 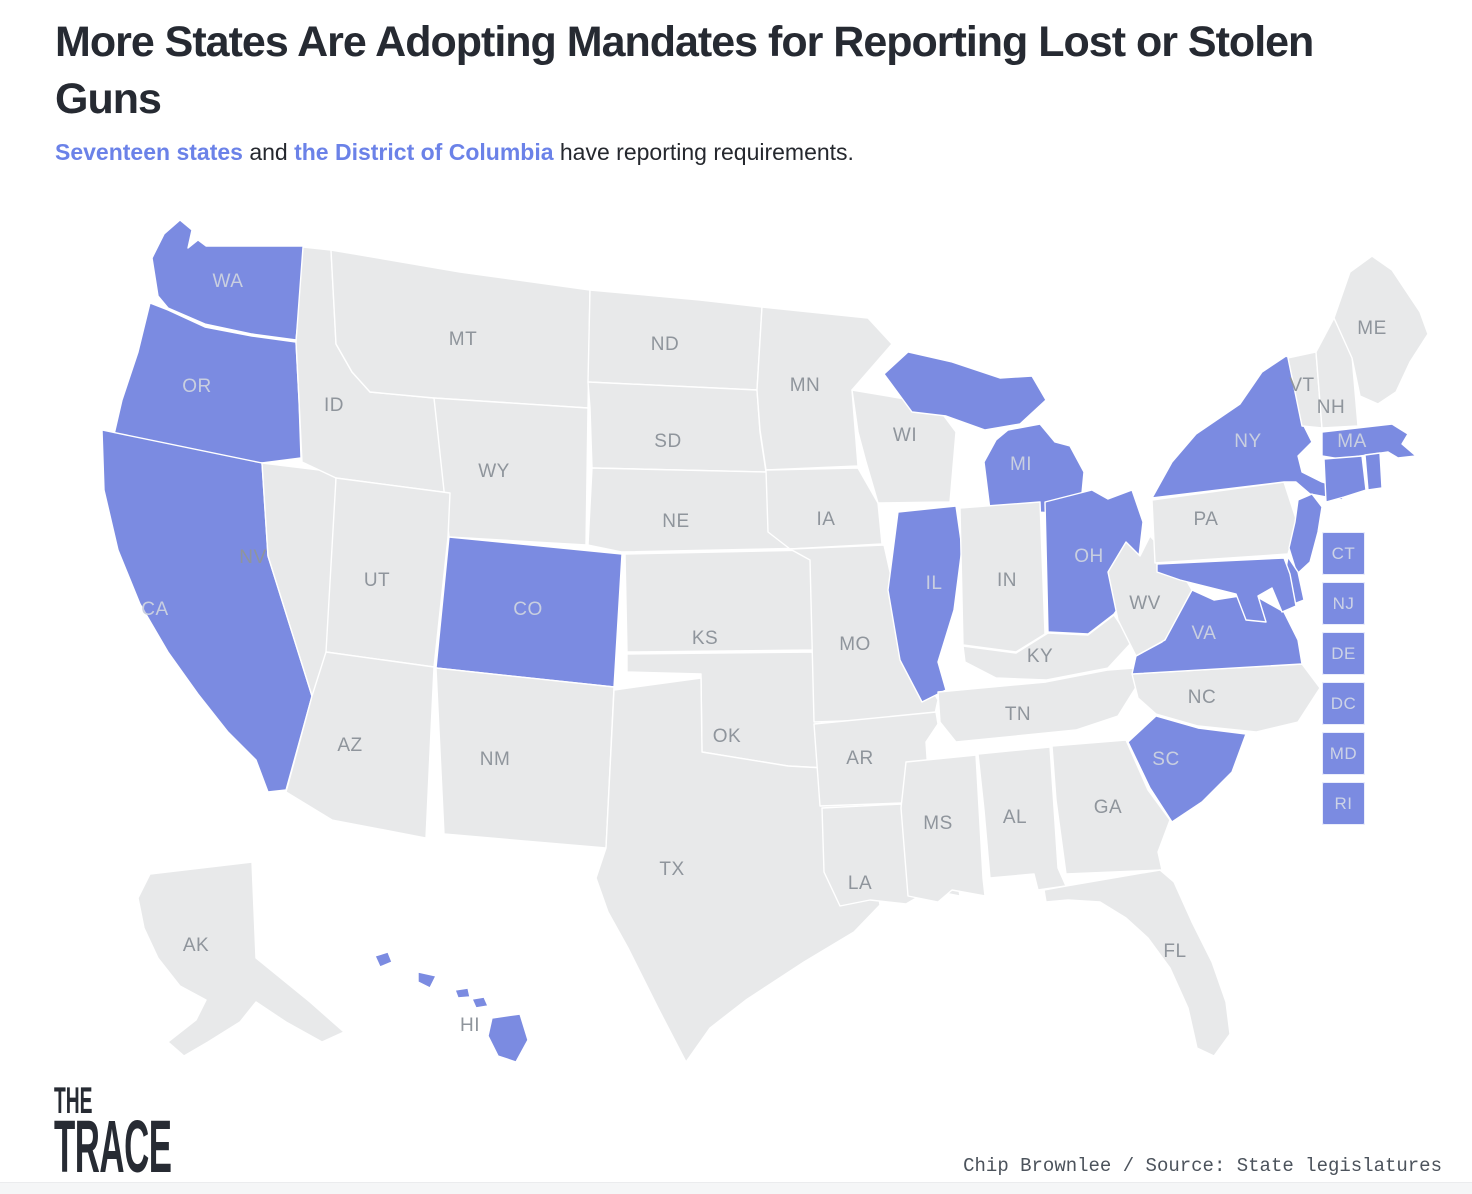 What do you see at coordinates (1343, 603) in the screenshot?
I see `side-box-NJ: NJ` at bounding box center [1343, 603].